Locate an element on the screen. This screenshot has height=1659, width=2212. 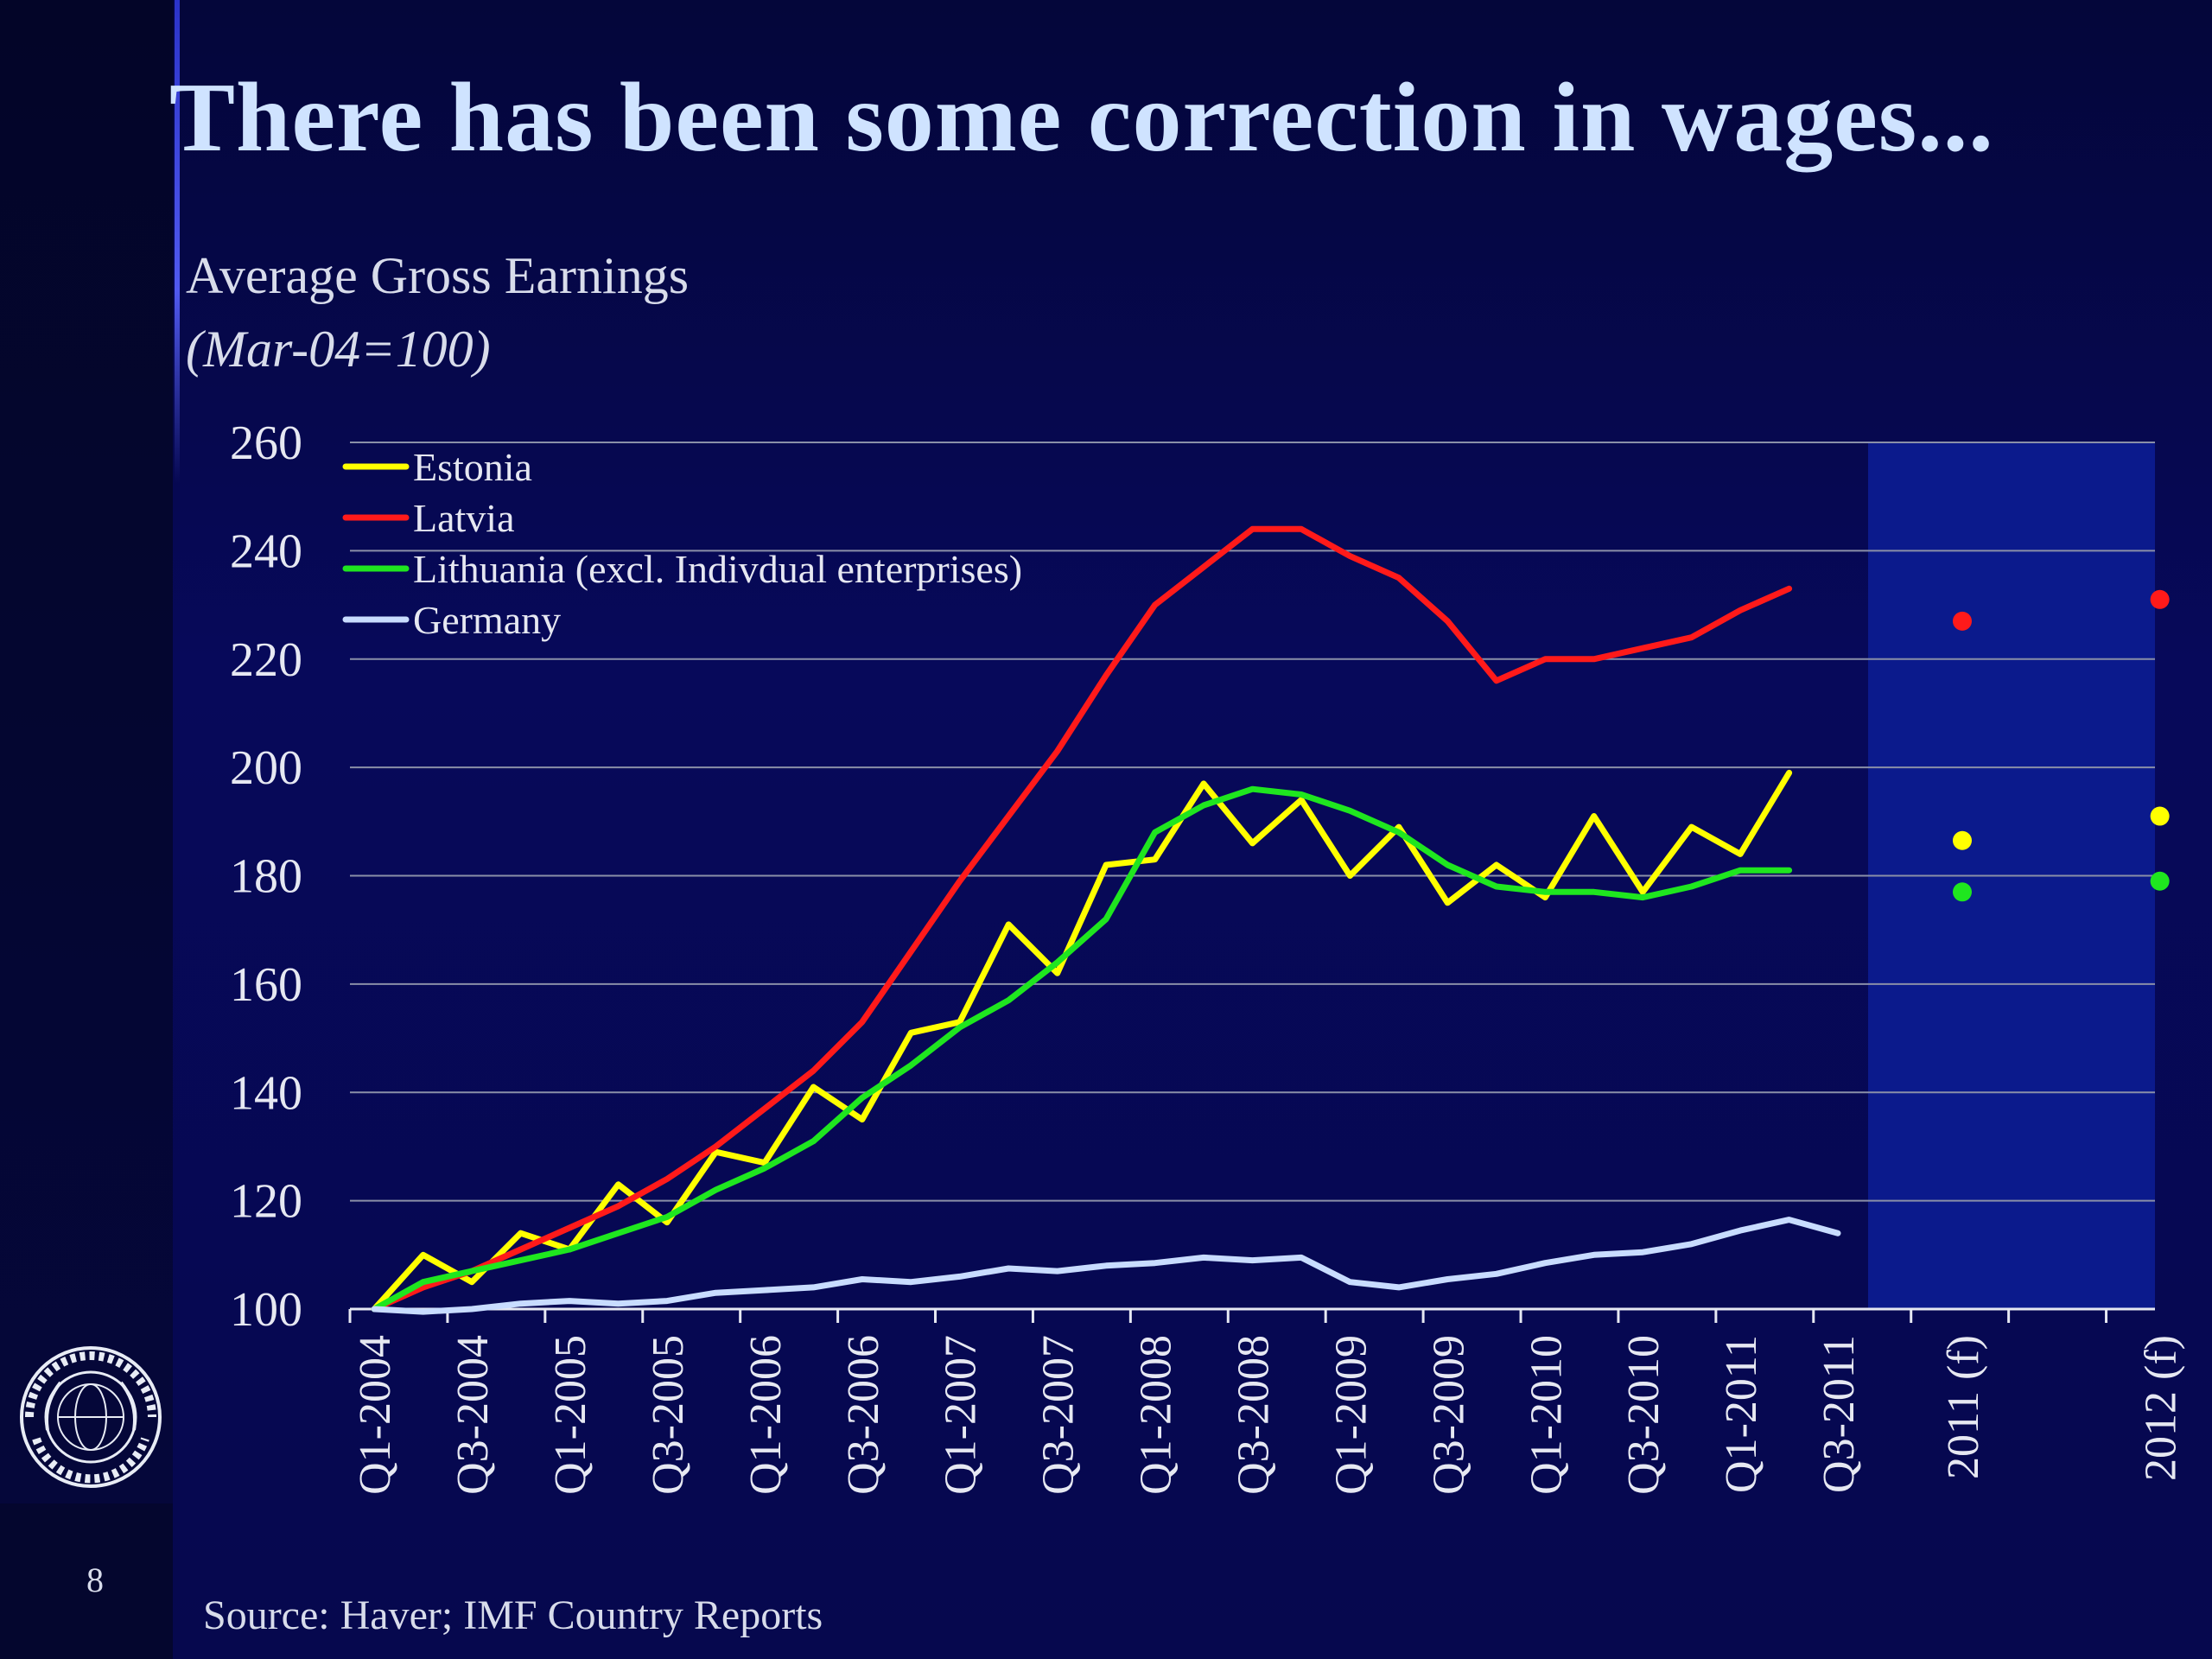
x-tick-label: Q3-2008 is located at coordinates (1254, 1415).